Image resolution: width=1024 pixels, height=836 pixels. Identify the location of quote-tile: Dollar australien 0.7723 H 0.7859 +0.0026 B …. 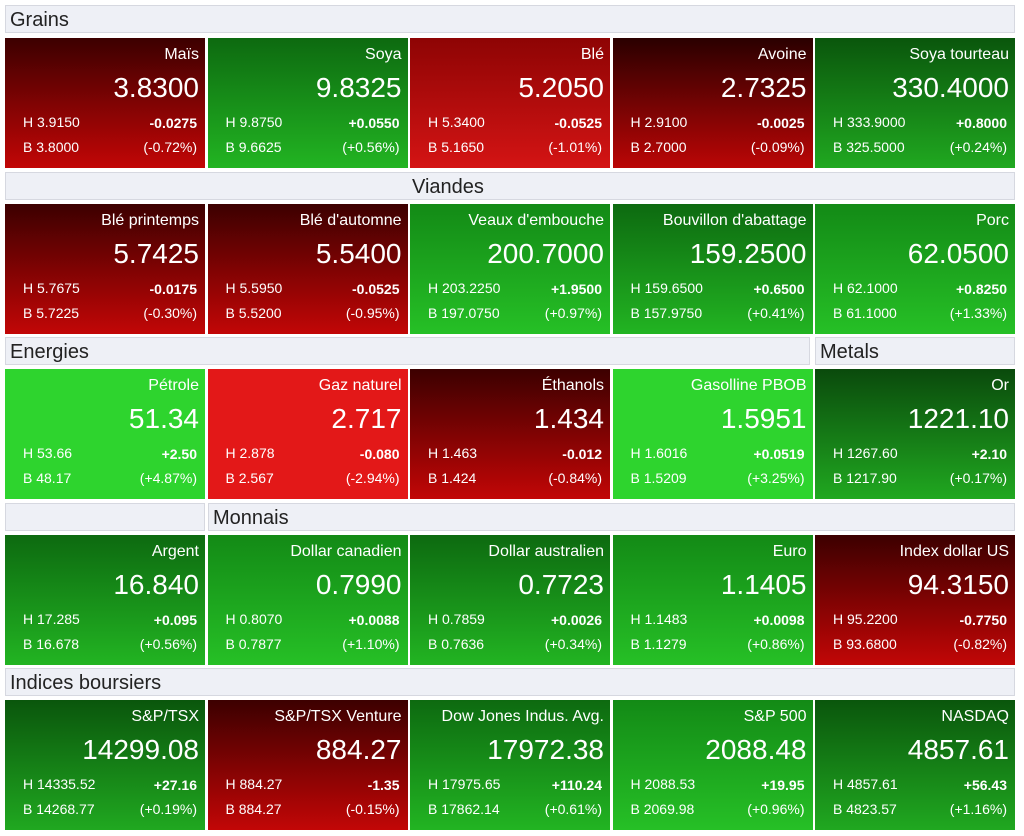
(510, 600).